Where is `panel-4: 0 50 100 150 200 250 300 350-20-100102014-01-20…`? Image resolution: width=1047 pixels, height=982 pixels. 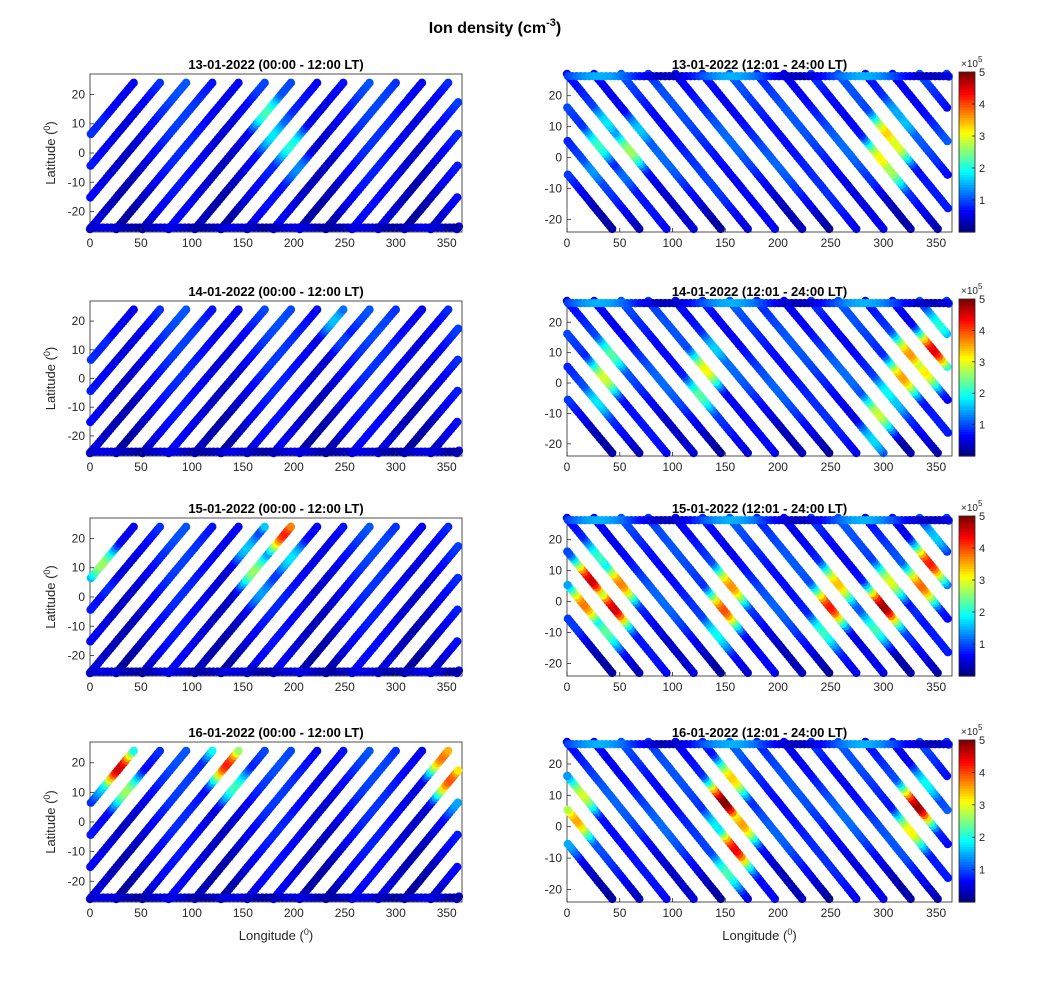
panel-4: 0 50 100 150 200 250 300 350-20-100102014-01-20… is located at coordinates (765, 378).